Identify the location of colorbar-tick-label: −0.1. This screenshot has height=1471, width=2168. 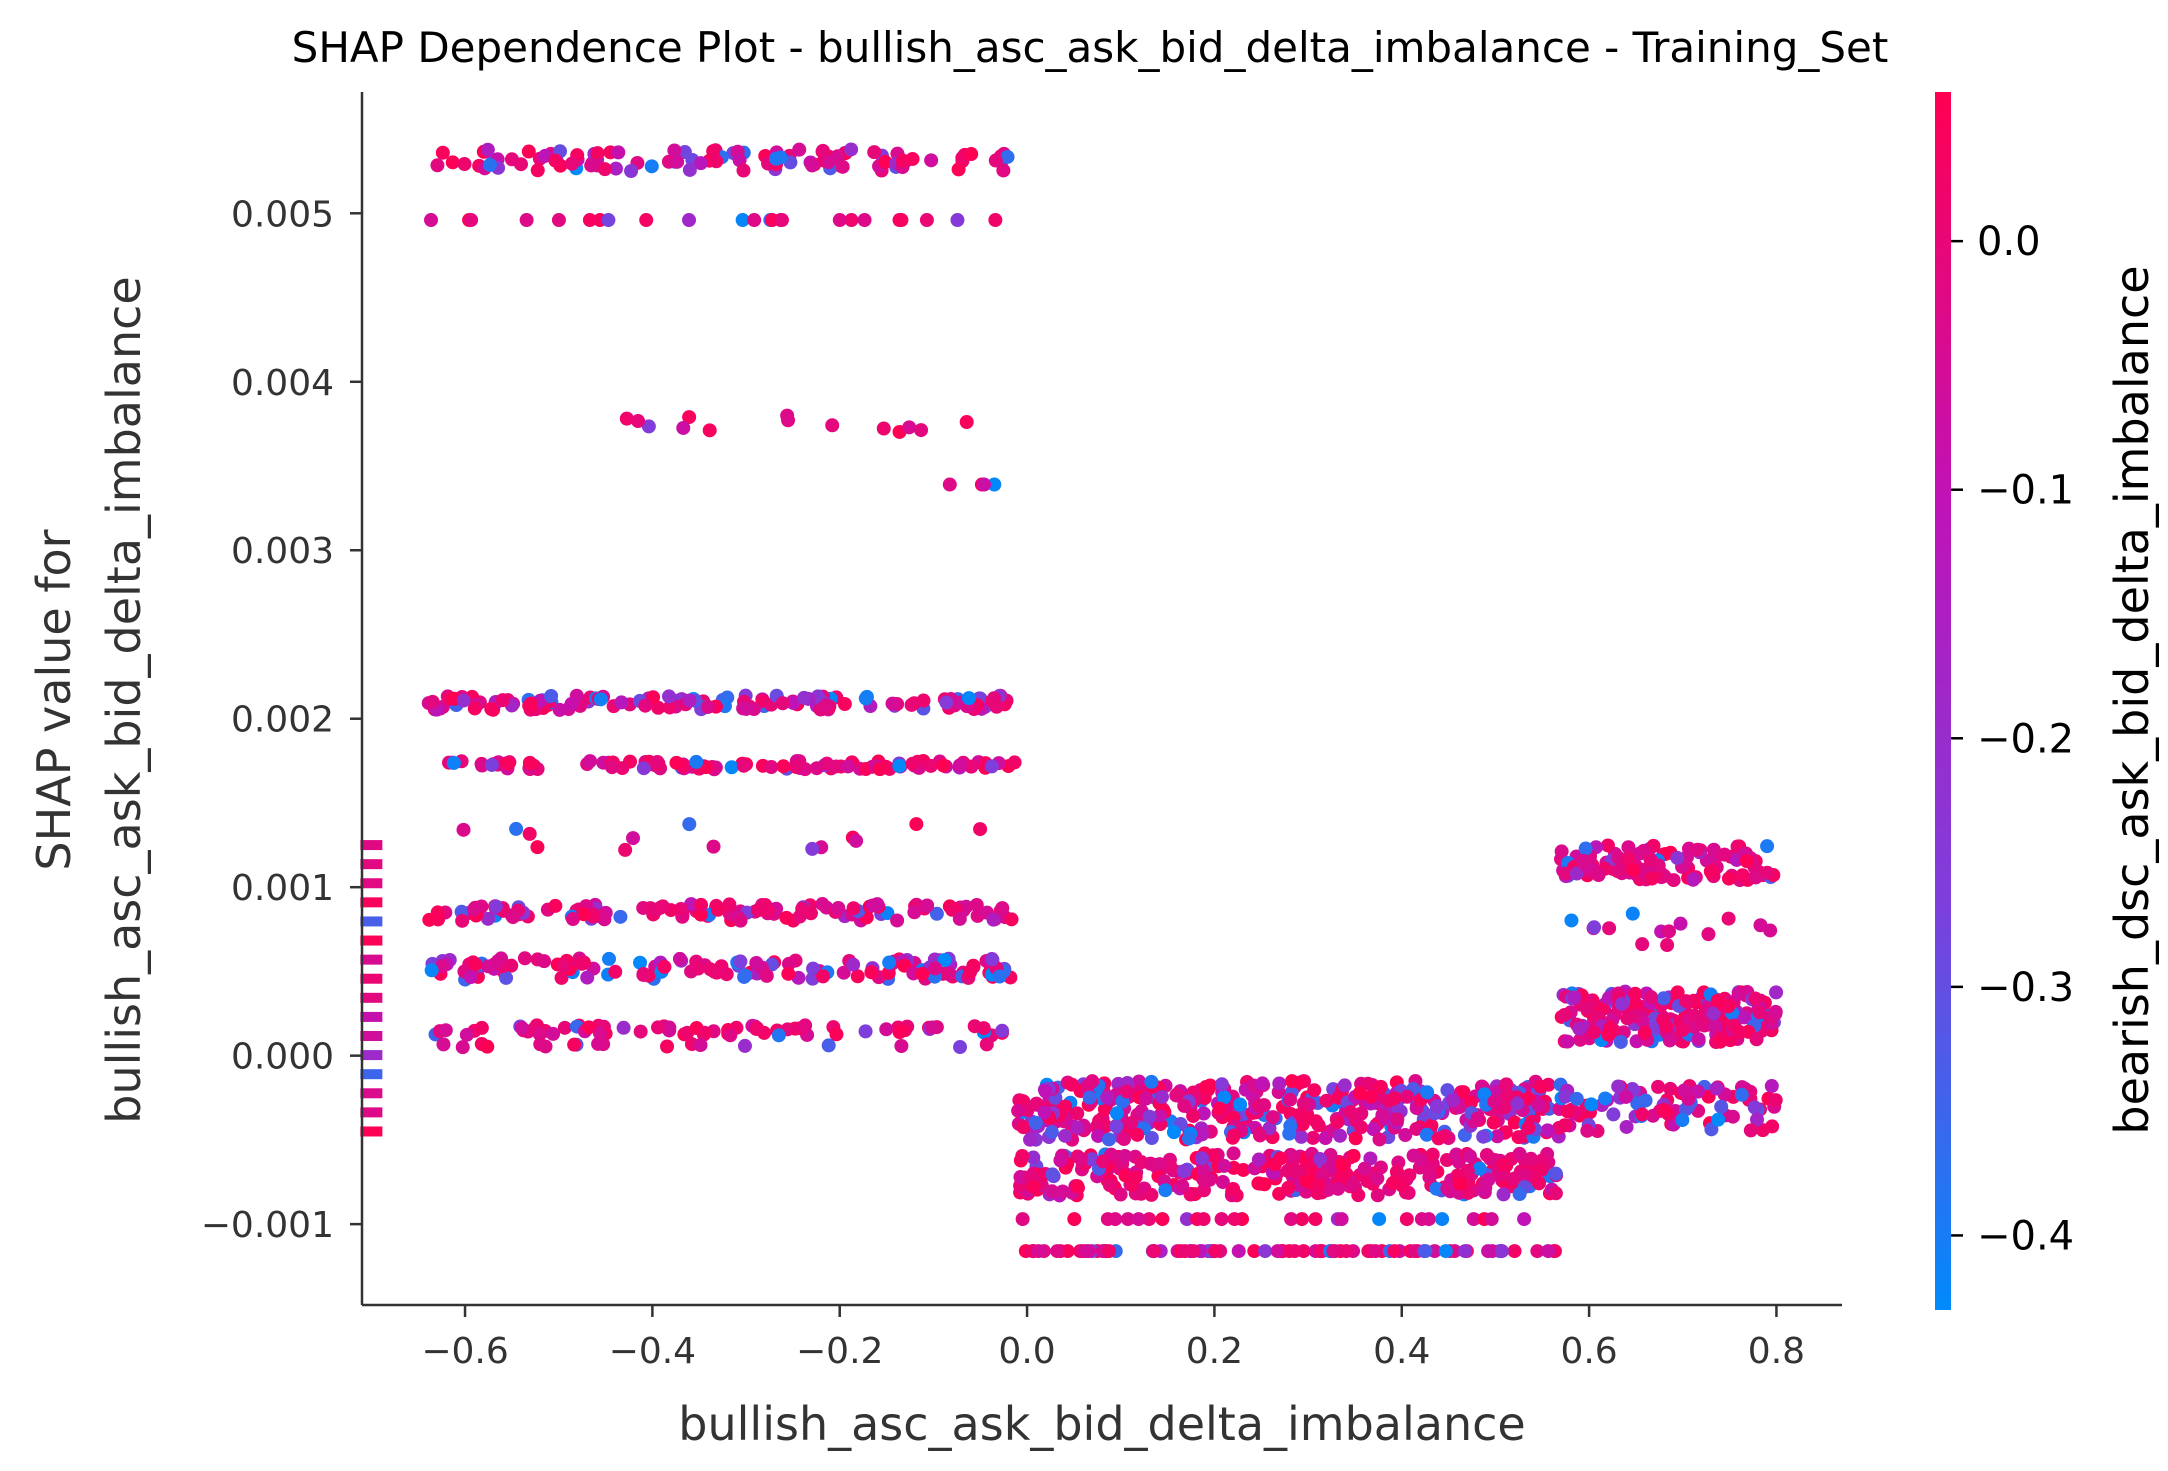
(2025, 491).